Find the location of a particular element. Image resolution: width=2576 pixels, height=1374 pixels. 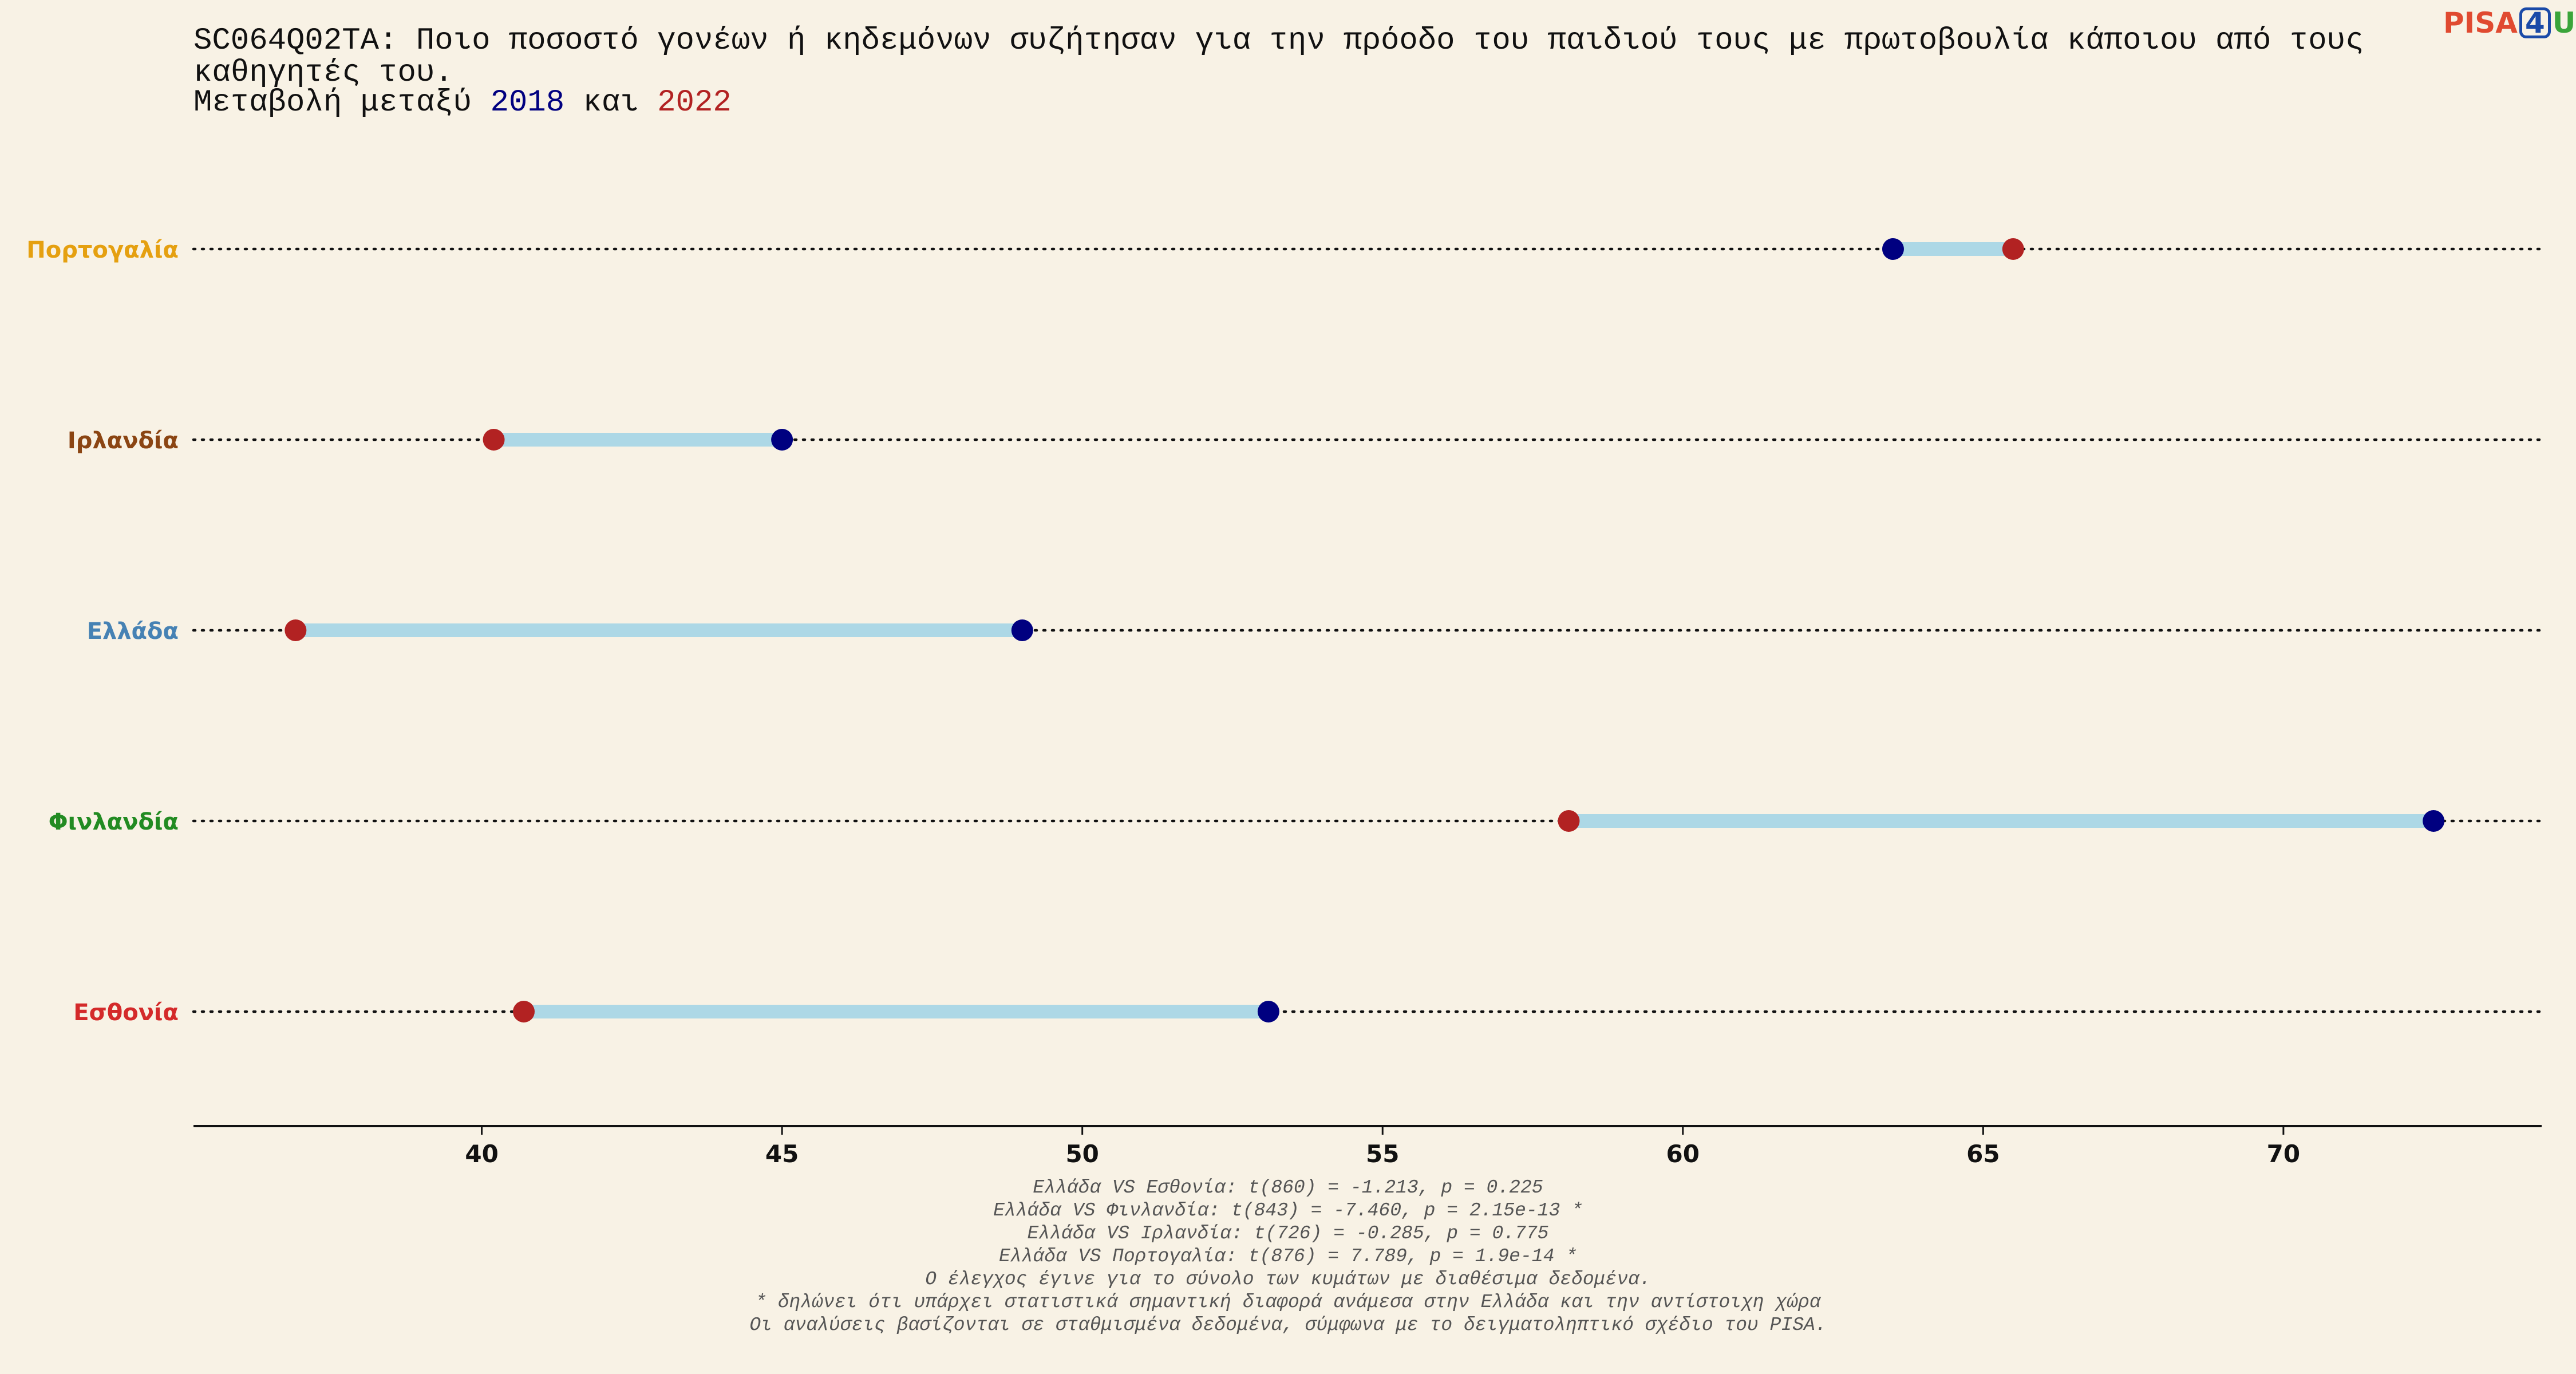

country-label-1: Ιρλανδία is located at coordinates (123, 441).